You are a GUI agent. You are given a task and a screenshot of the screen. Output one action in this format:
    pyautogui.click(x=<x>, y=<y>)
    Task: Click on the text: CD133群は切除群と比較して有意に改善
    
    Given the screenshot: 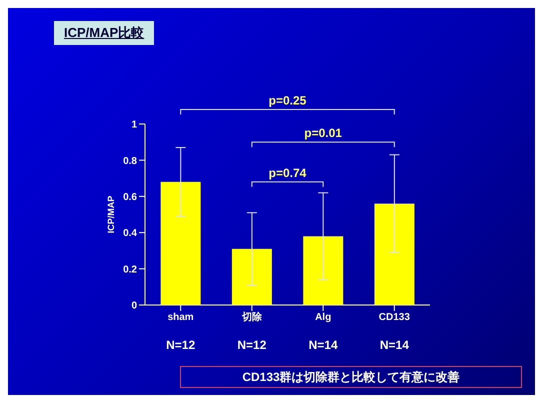 What is the action you would take?
    pyautogui.click(x=351, y=377)
    